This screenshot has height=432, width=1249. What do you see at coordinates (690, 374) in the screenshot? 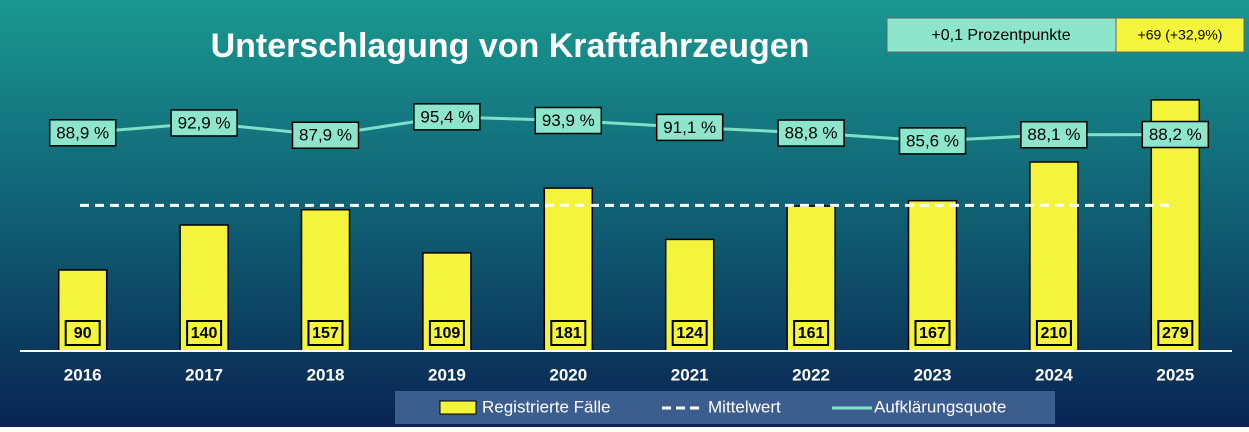
I see `x-tick-label: 2021` at bounding box center [690, 374].